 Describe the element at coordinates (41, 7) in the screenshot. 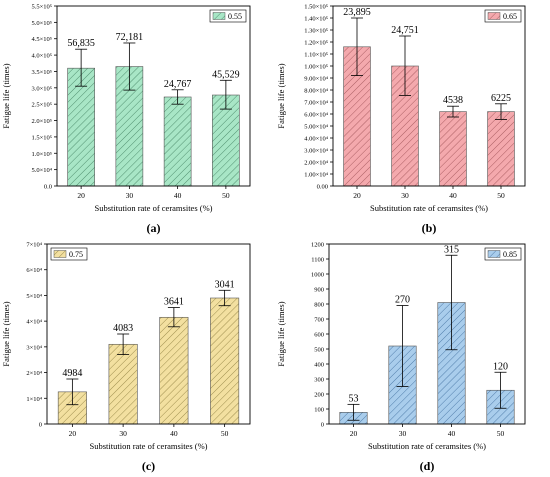

I see `y-tick-label: 5.5×10⁵` at that location.